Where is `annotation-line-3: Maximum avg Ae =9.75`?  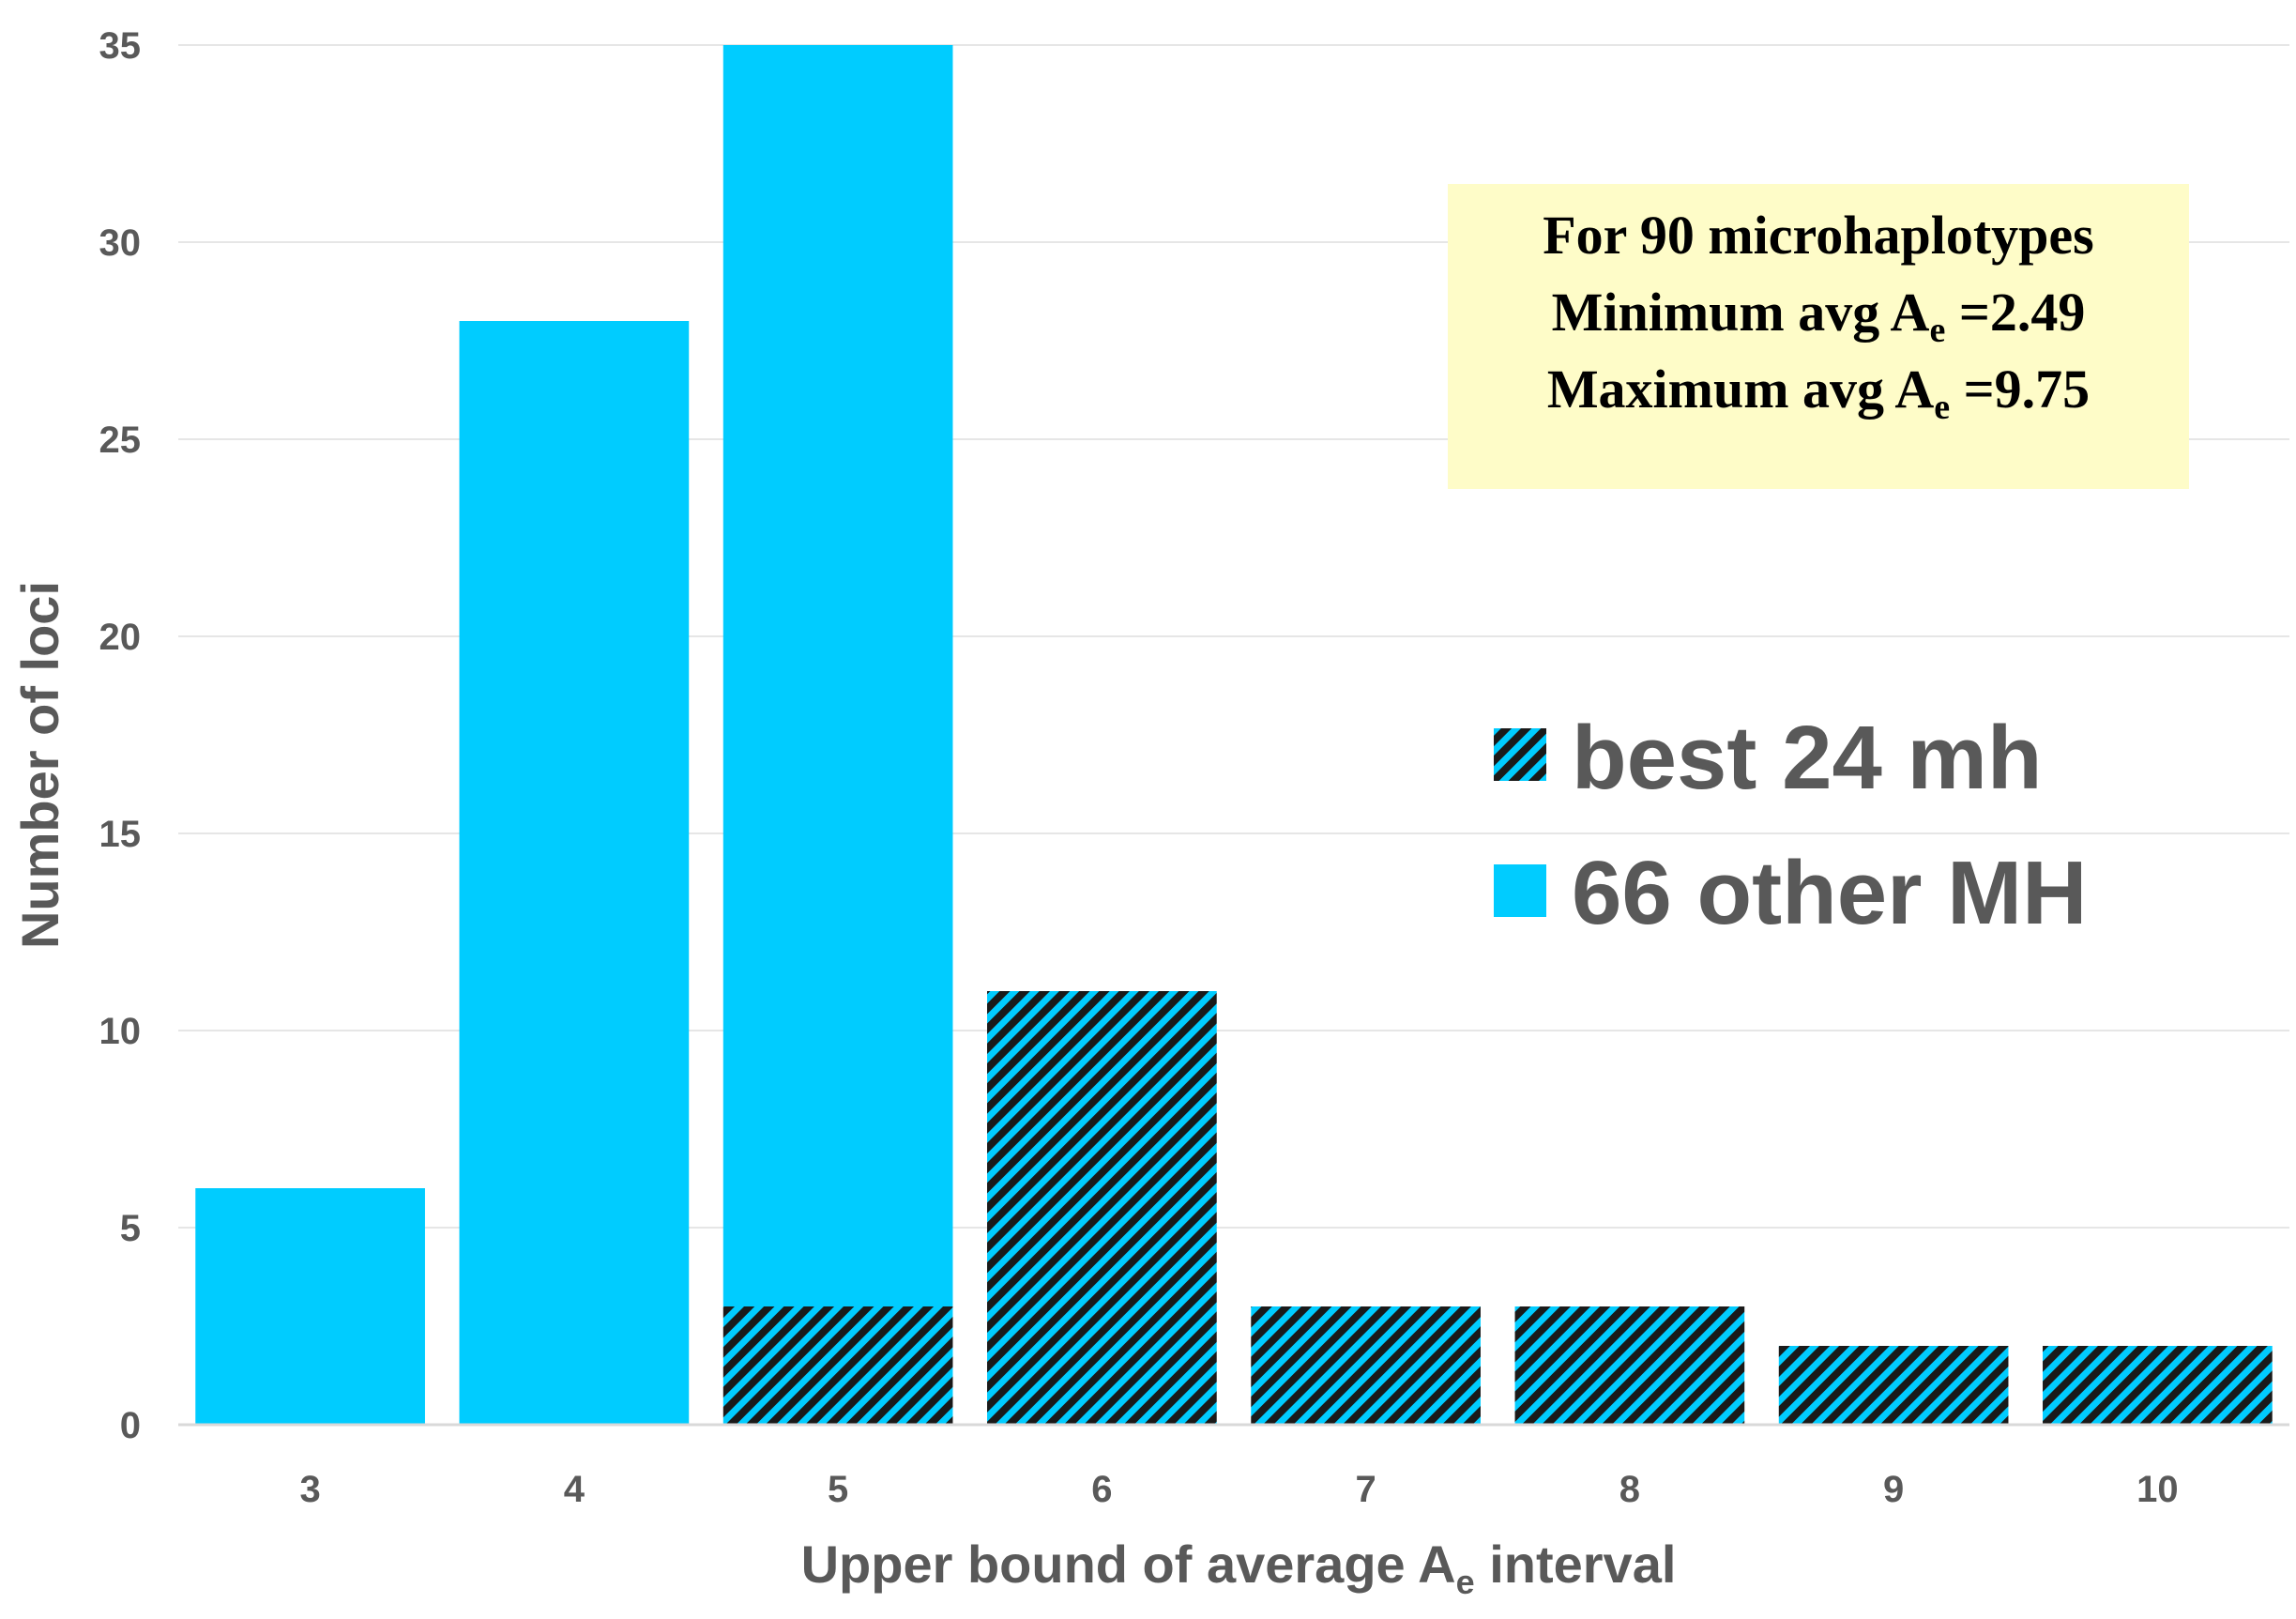 annotation-line-3: Maximum avg Ae =9.75 is located at coordinates (1818, 393).